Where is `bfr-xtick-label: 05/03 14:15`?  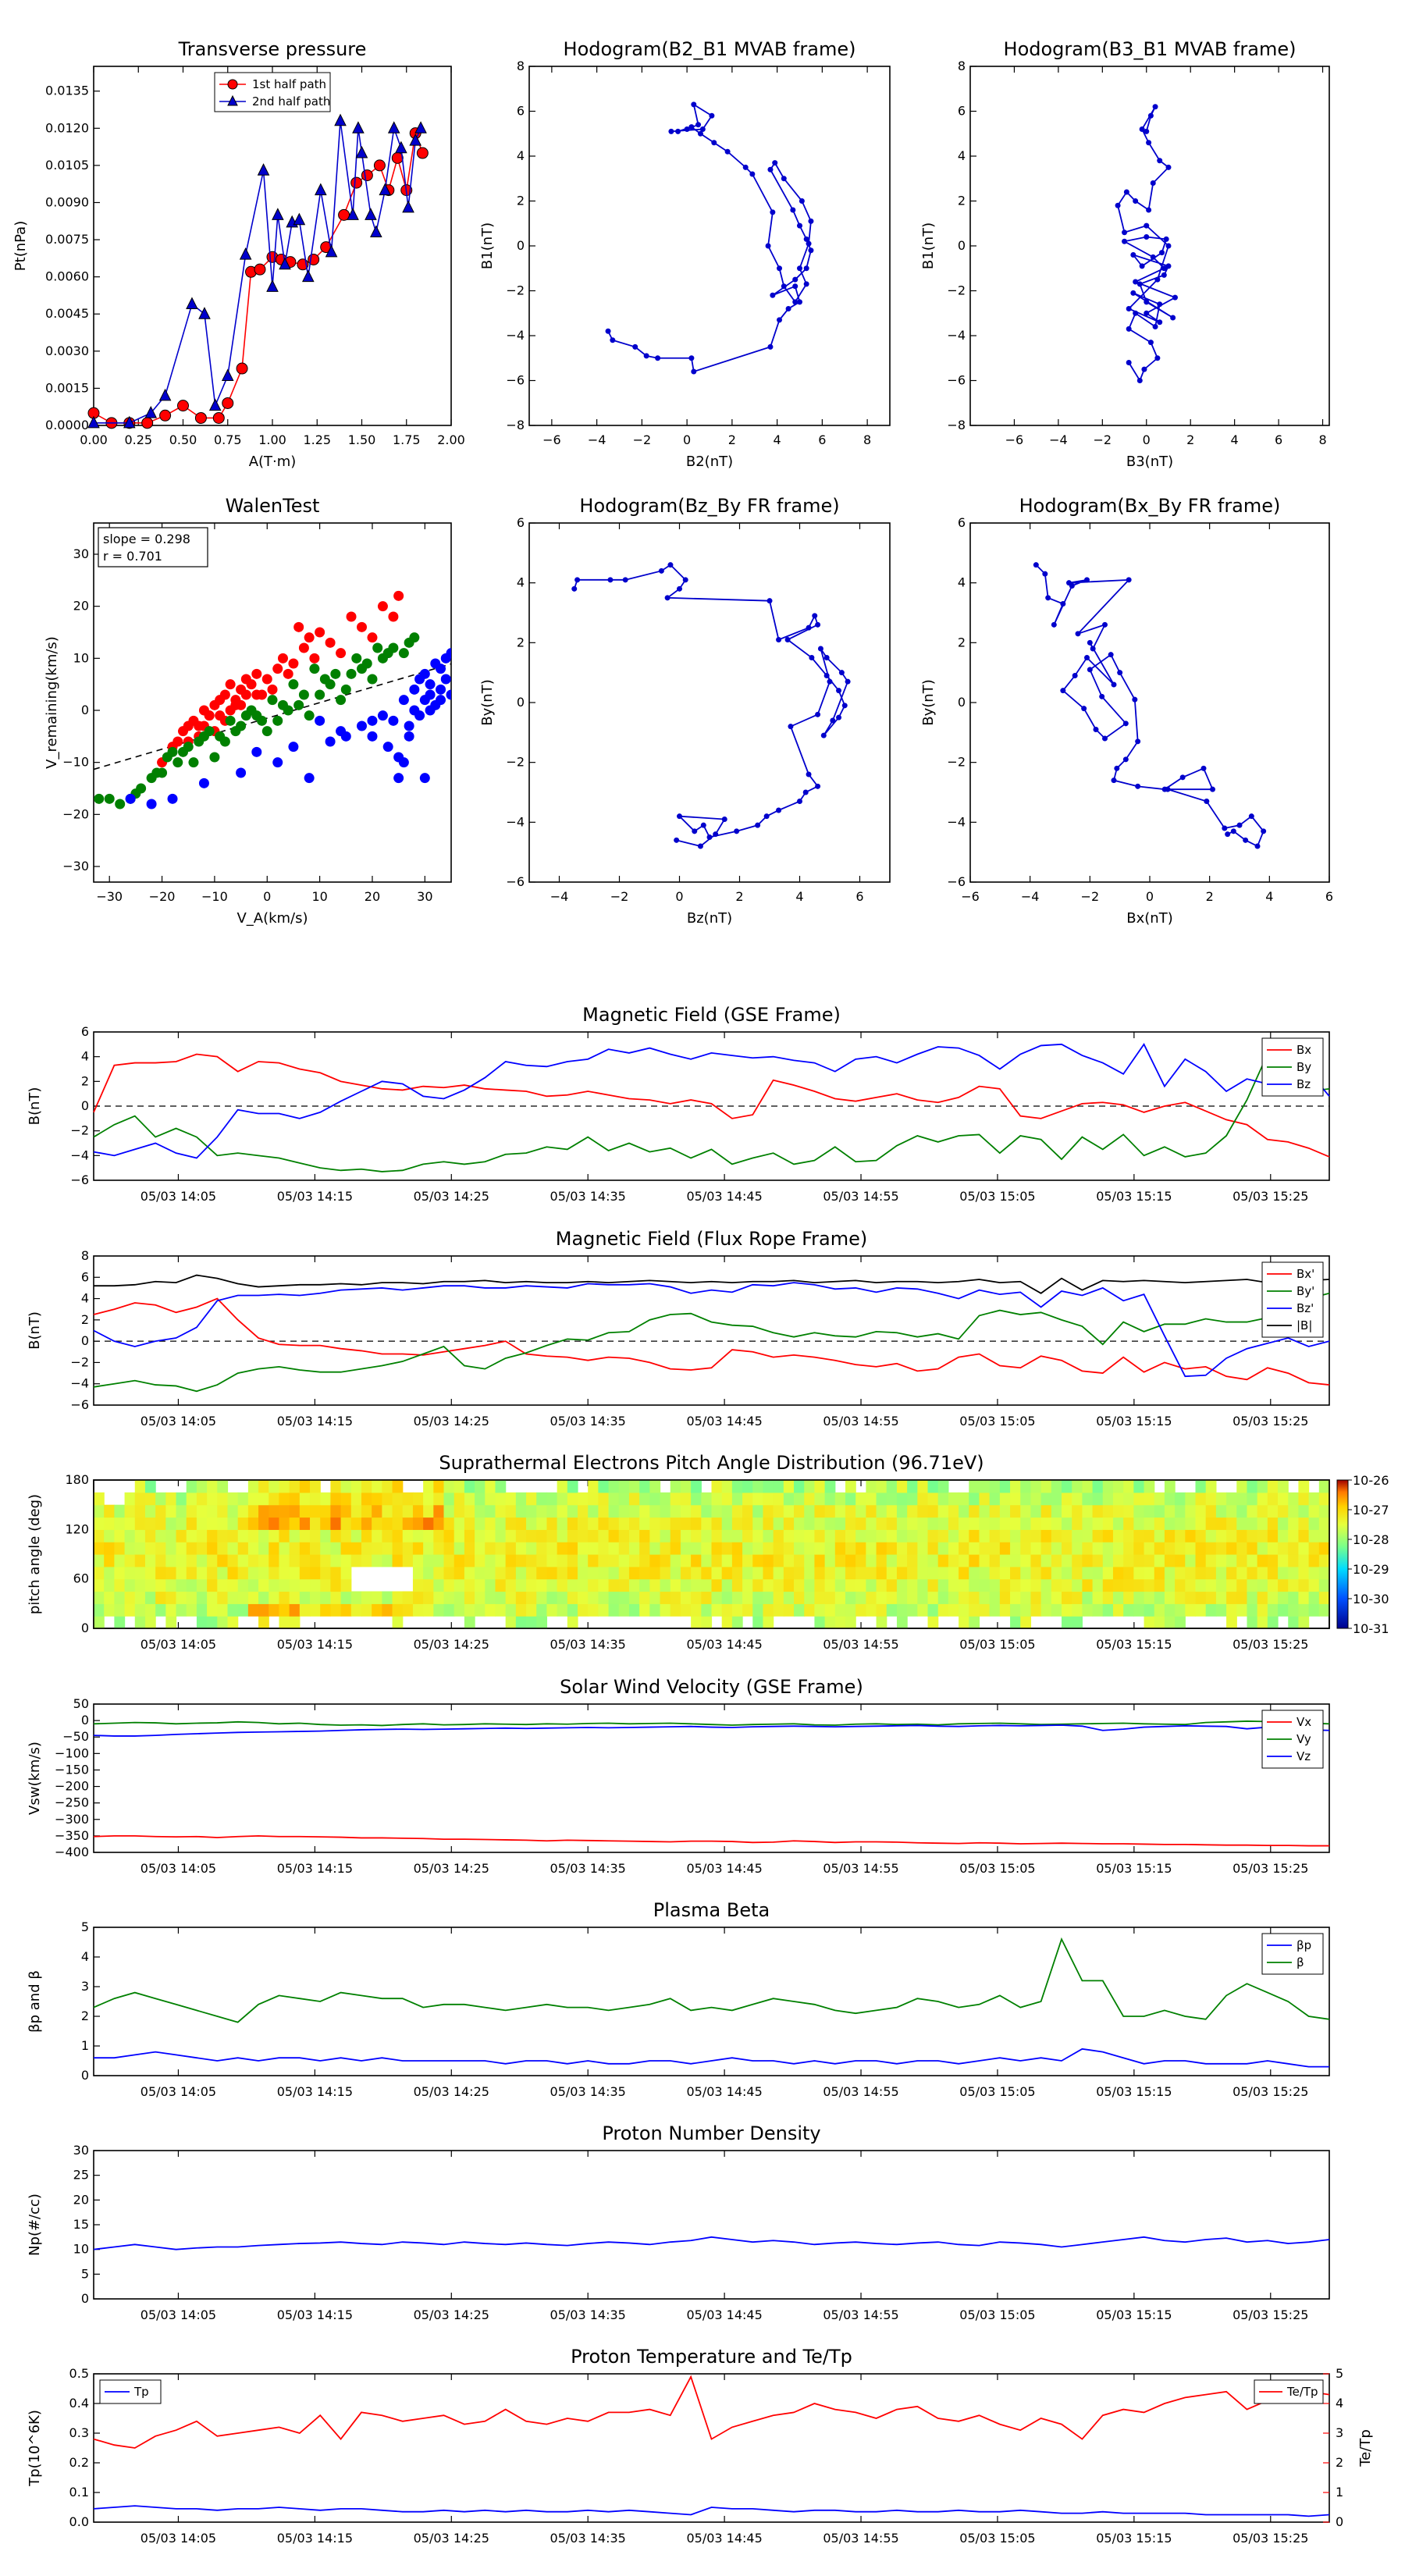 bfr-xtick-label: 05/03 14:15 is located at coordinates (315, 1421).